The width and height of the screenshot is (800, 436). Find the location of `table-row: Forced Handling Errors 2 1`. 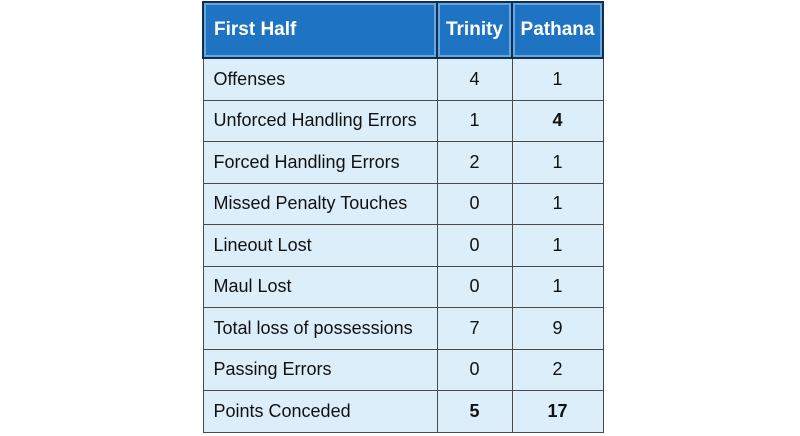

table-row: Forced Handling Errors 2 1 is located at coordinates (403, 162).